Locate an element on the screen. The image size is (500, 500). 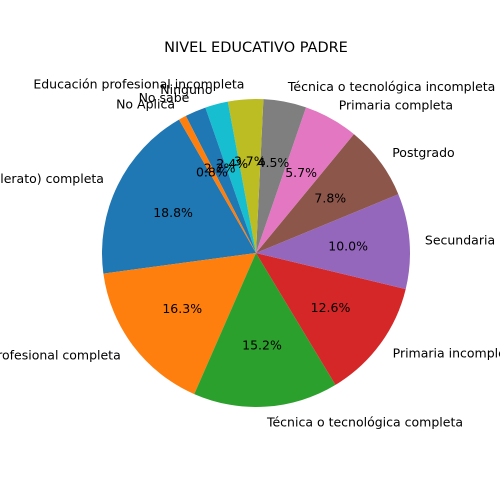
slice-percent-label: 2.2% is located at coordinates (220, 168).